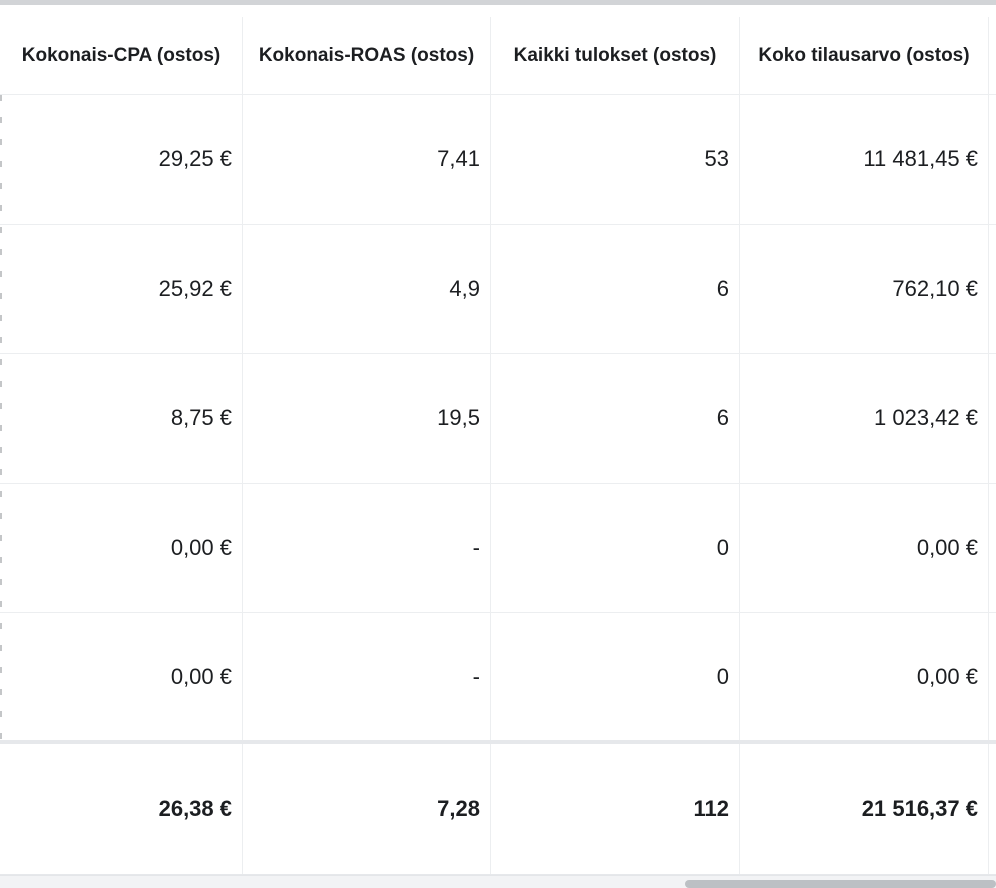 This screenshot has height=888, width=996. Describe the element at coordinates (121, 418) in the screenshot. I see `cell-cpa: 8,75 €` at that location.